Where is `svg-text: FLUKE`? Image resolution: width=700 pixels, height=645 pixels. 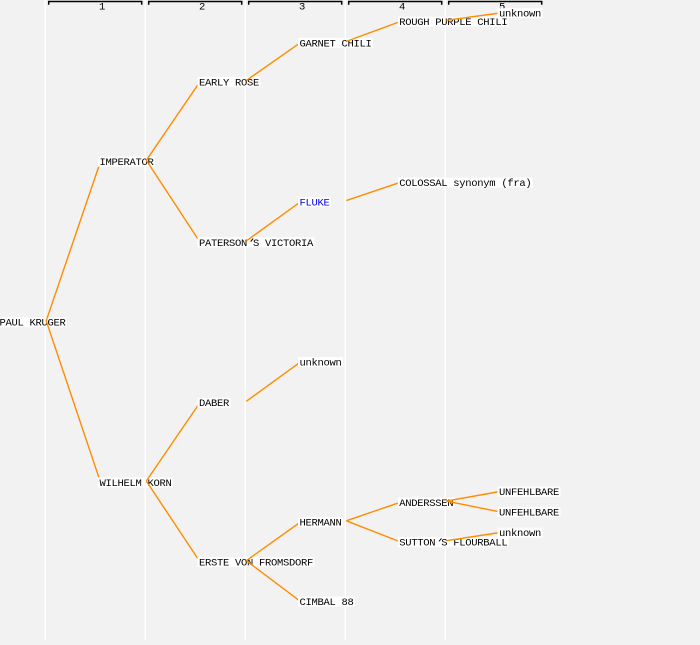 svg-text: FLUKE is located at coordinates (315, 203).